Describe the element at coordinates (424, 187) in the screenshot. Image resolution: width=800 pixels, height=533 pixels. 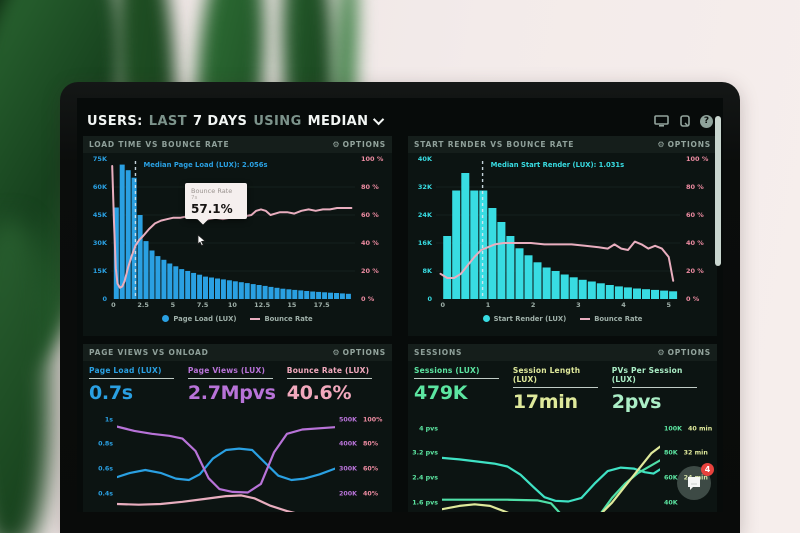
I see `tick-label: 32K` at that location.